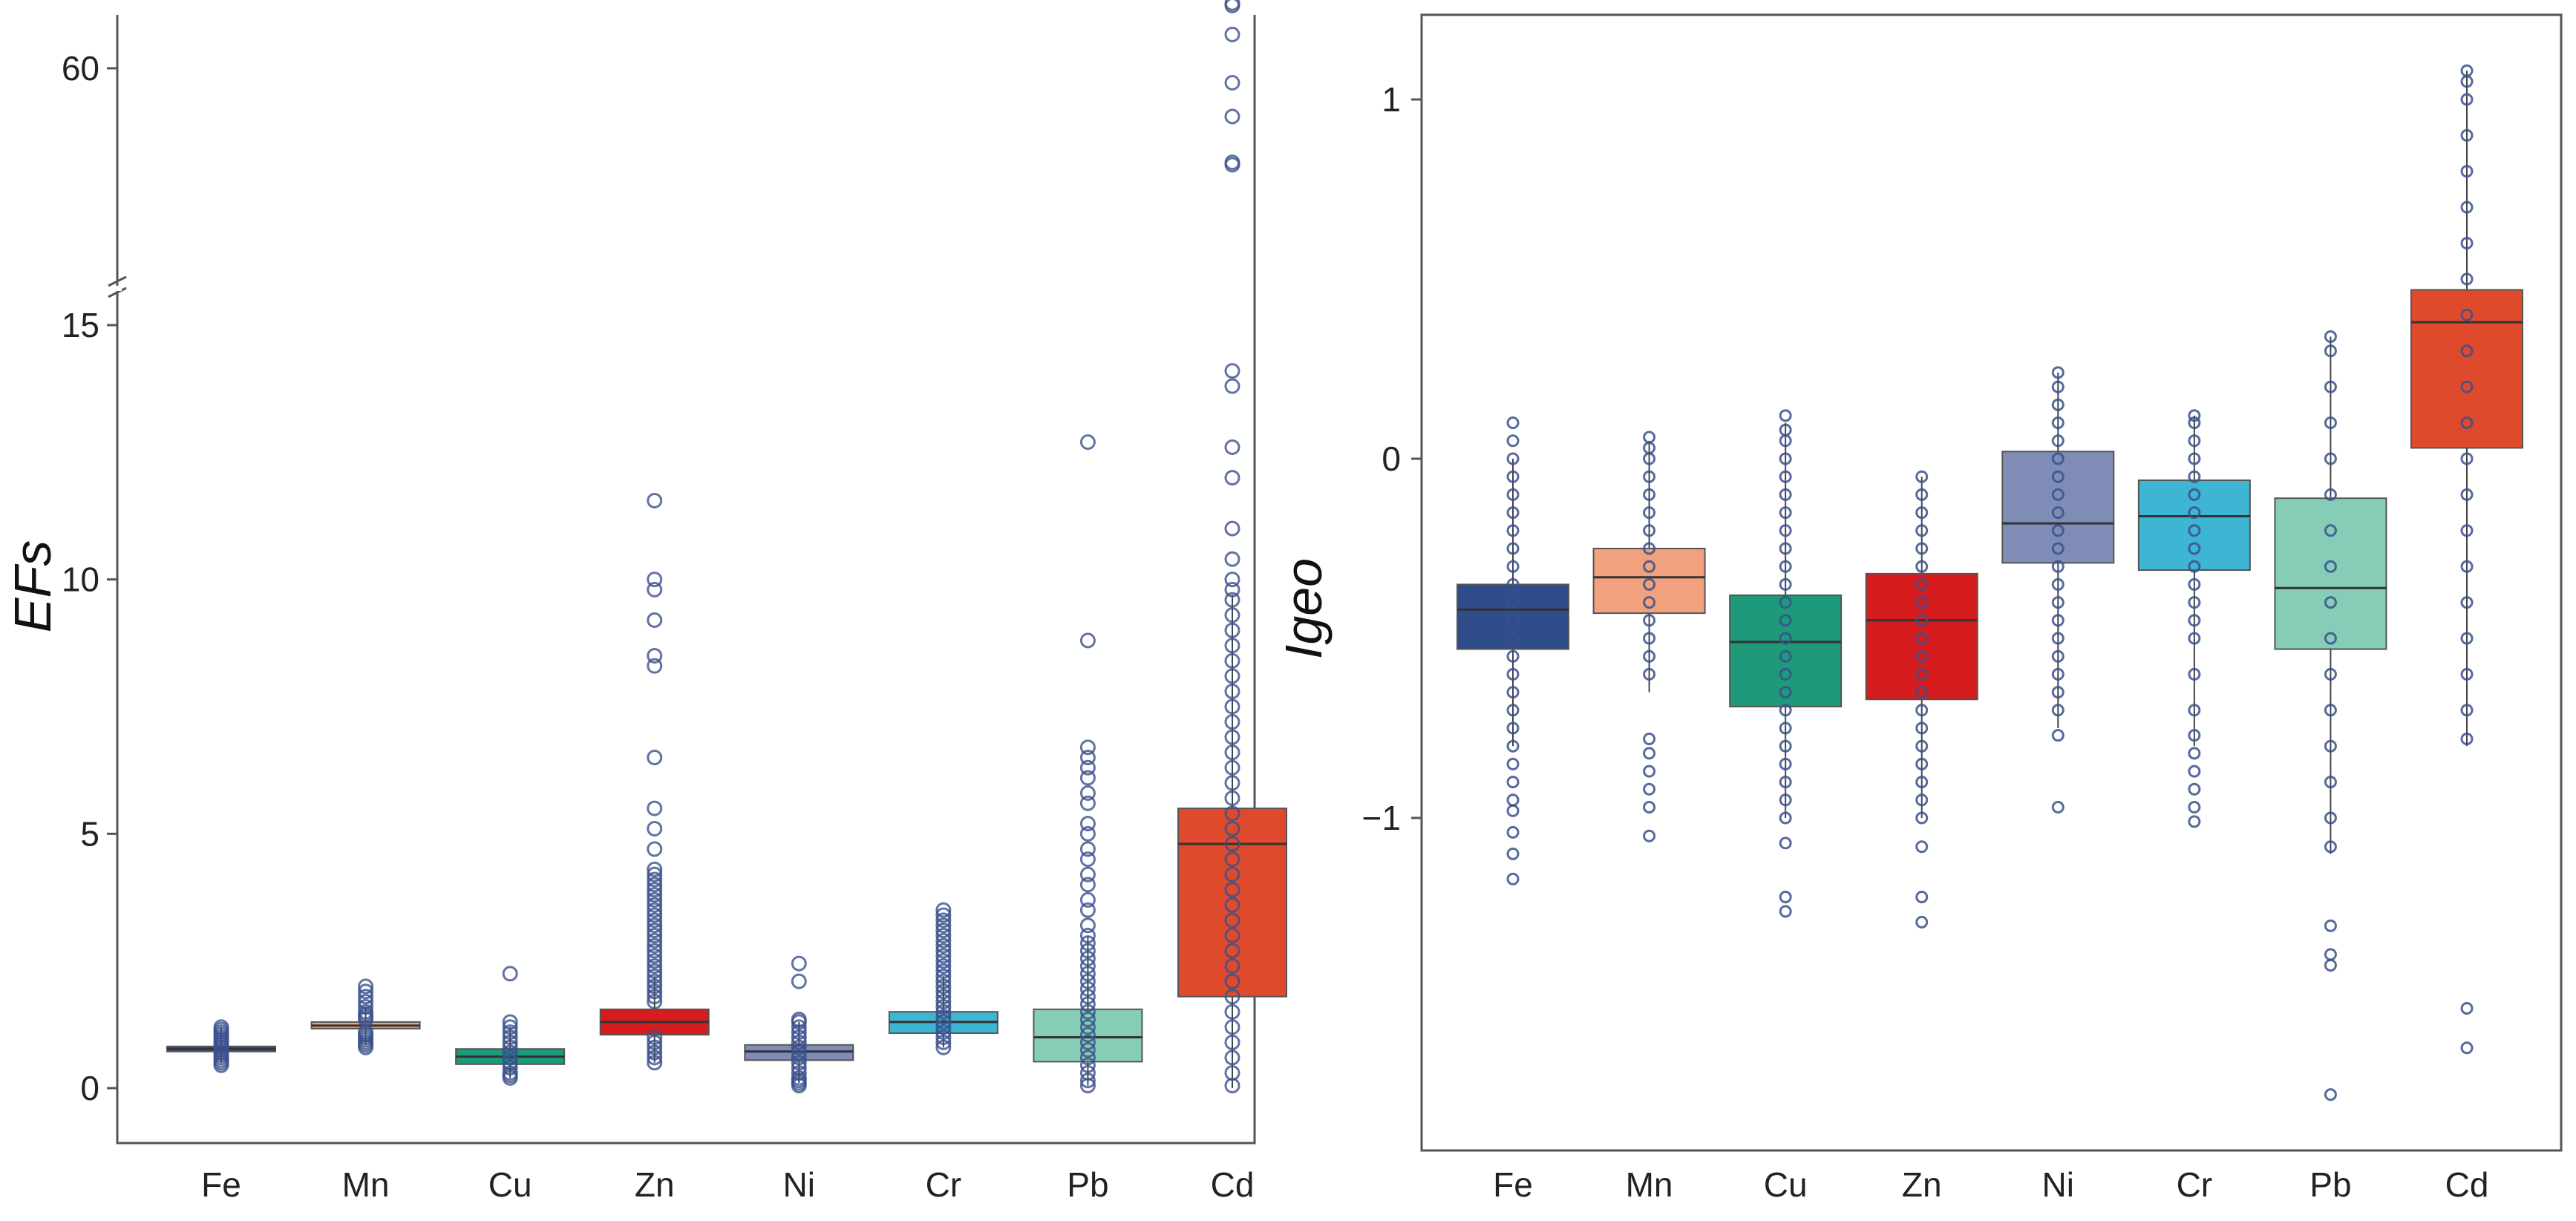 Image resolution: width=2576 pixels, height=1221 pixels. Describe the element at coordinates (117, 288) in the screenshot. I see `axis-break-gap` at that location.